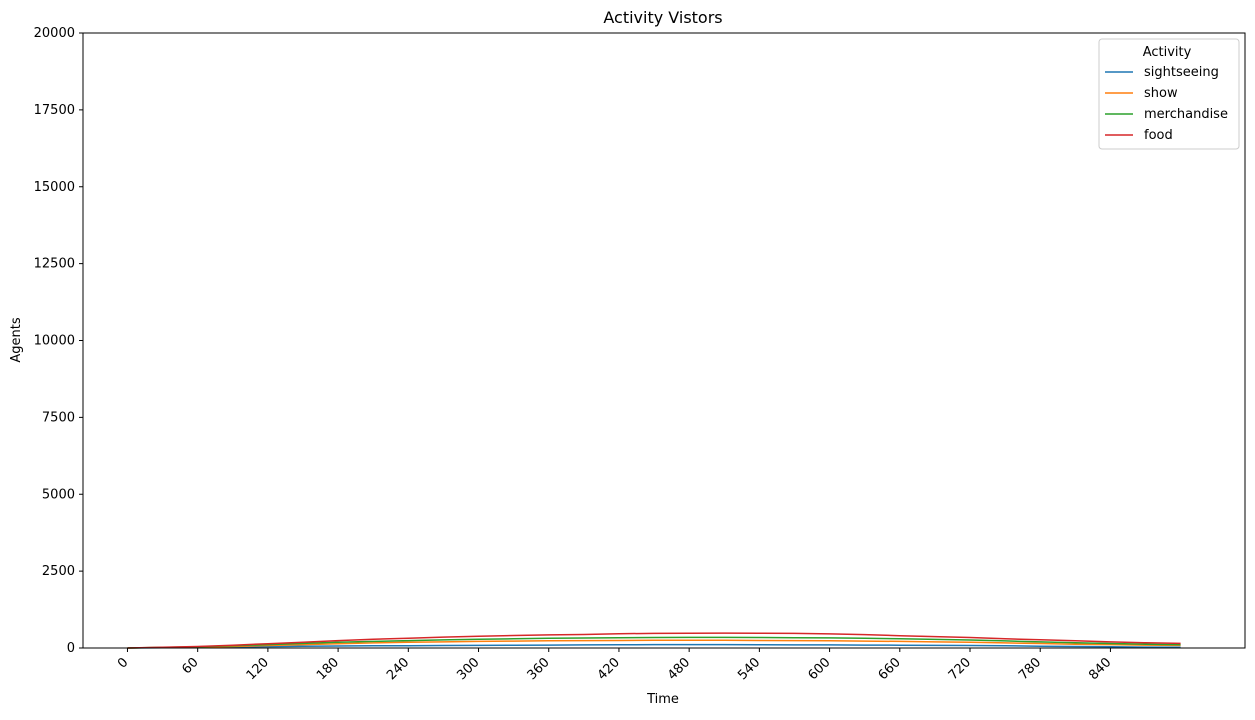 The image size is (1255, 720). Describe the element at coordinates (54, 264) in the screenshot. I see `y-tick-label: 12500` at that location.